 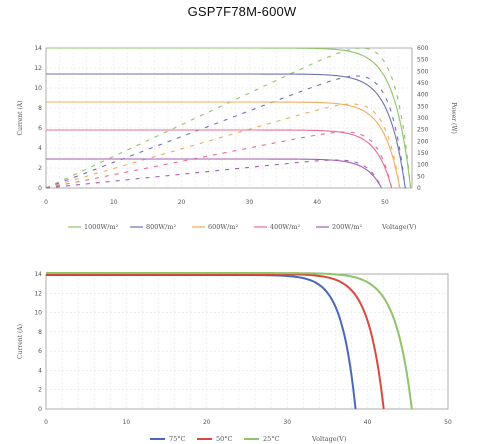 I want to click on legend-label-75-c: 75°C, so click(x=177, y=439).